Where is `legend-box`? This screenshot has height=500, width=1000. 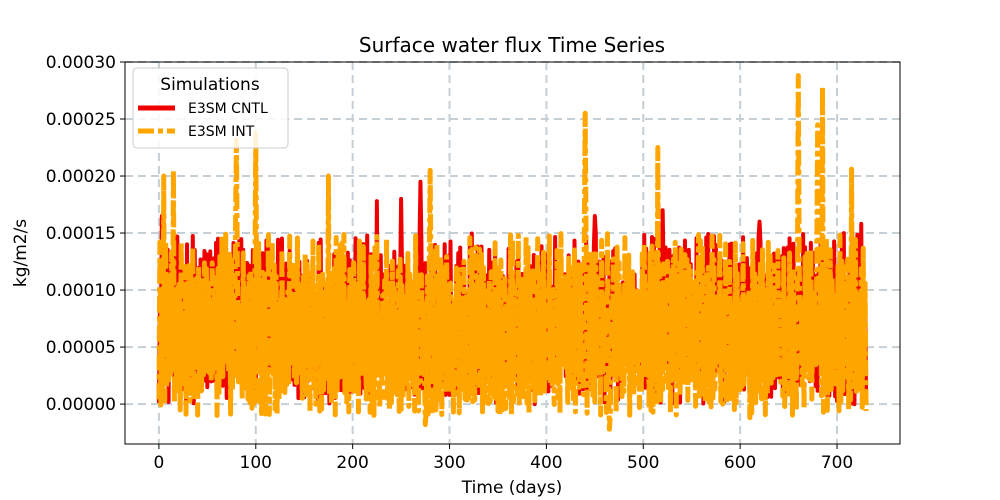
legend-box is located at coordinates (210, 108).